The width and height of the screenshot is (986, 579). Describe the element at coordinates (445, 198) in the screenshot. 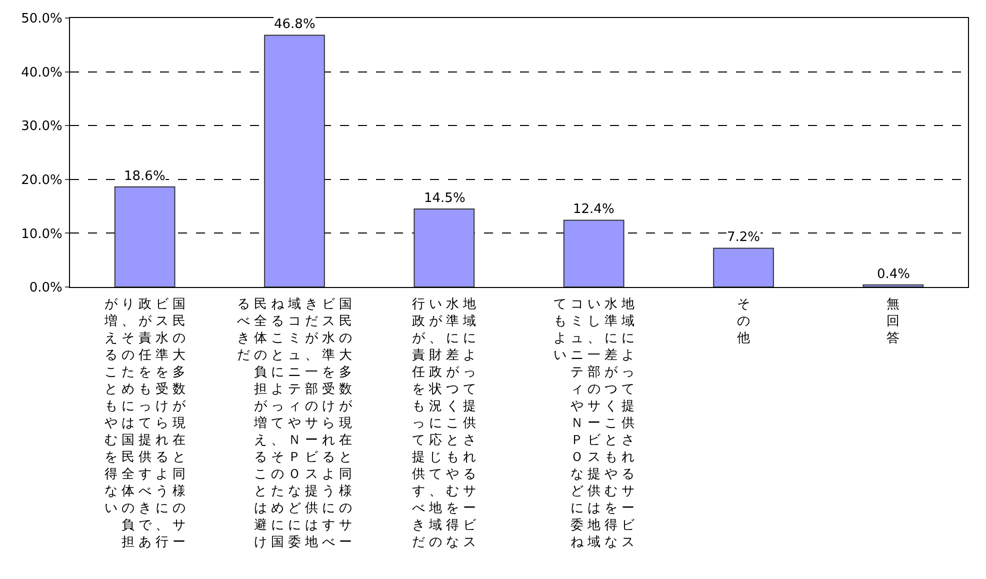

I see `data-label: 14.5%` at that location.